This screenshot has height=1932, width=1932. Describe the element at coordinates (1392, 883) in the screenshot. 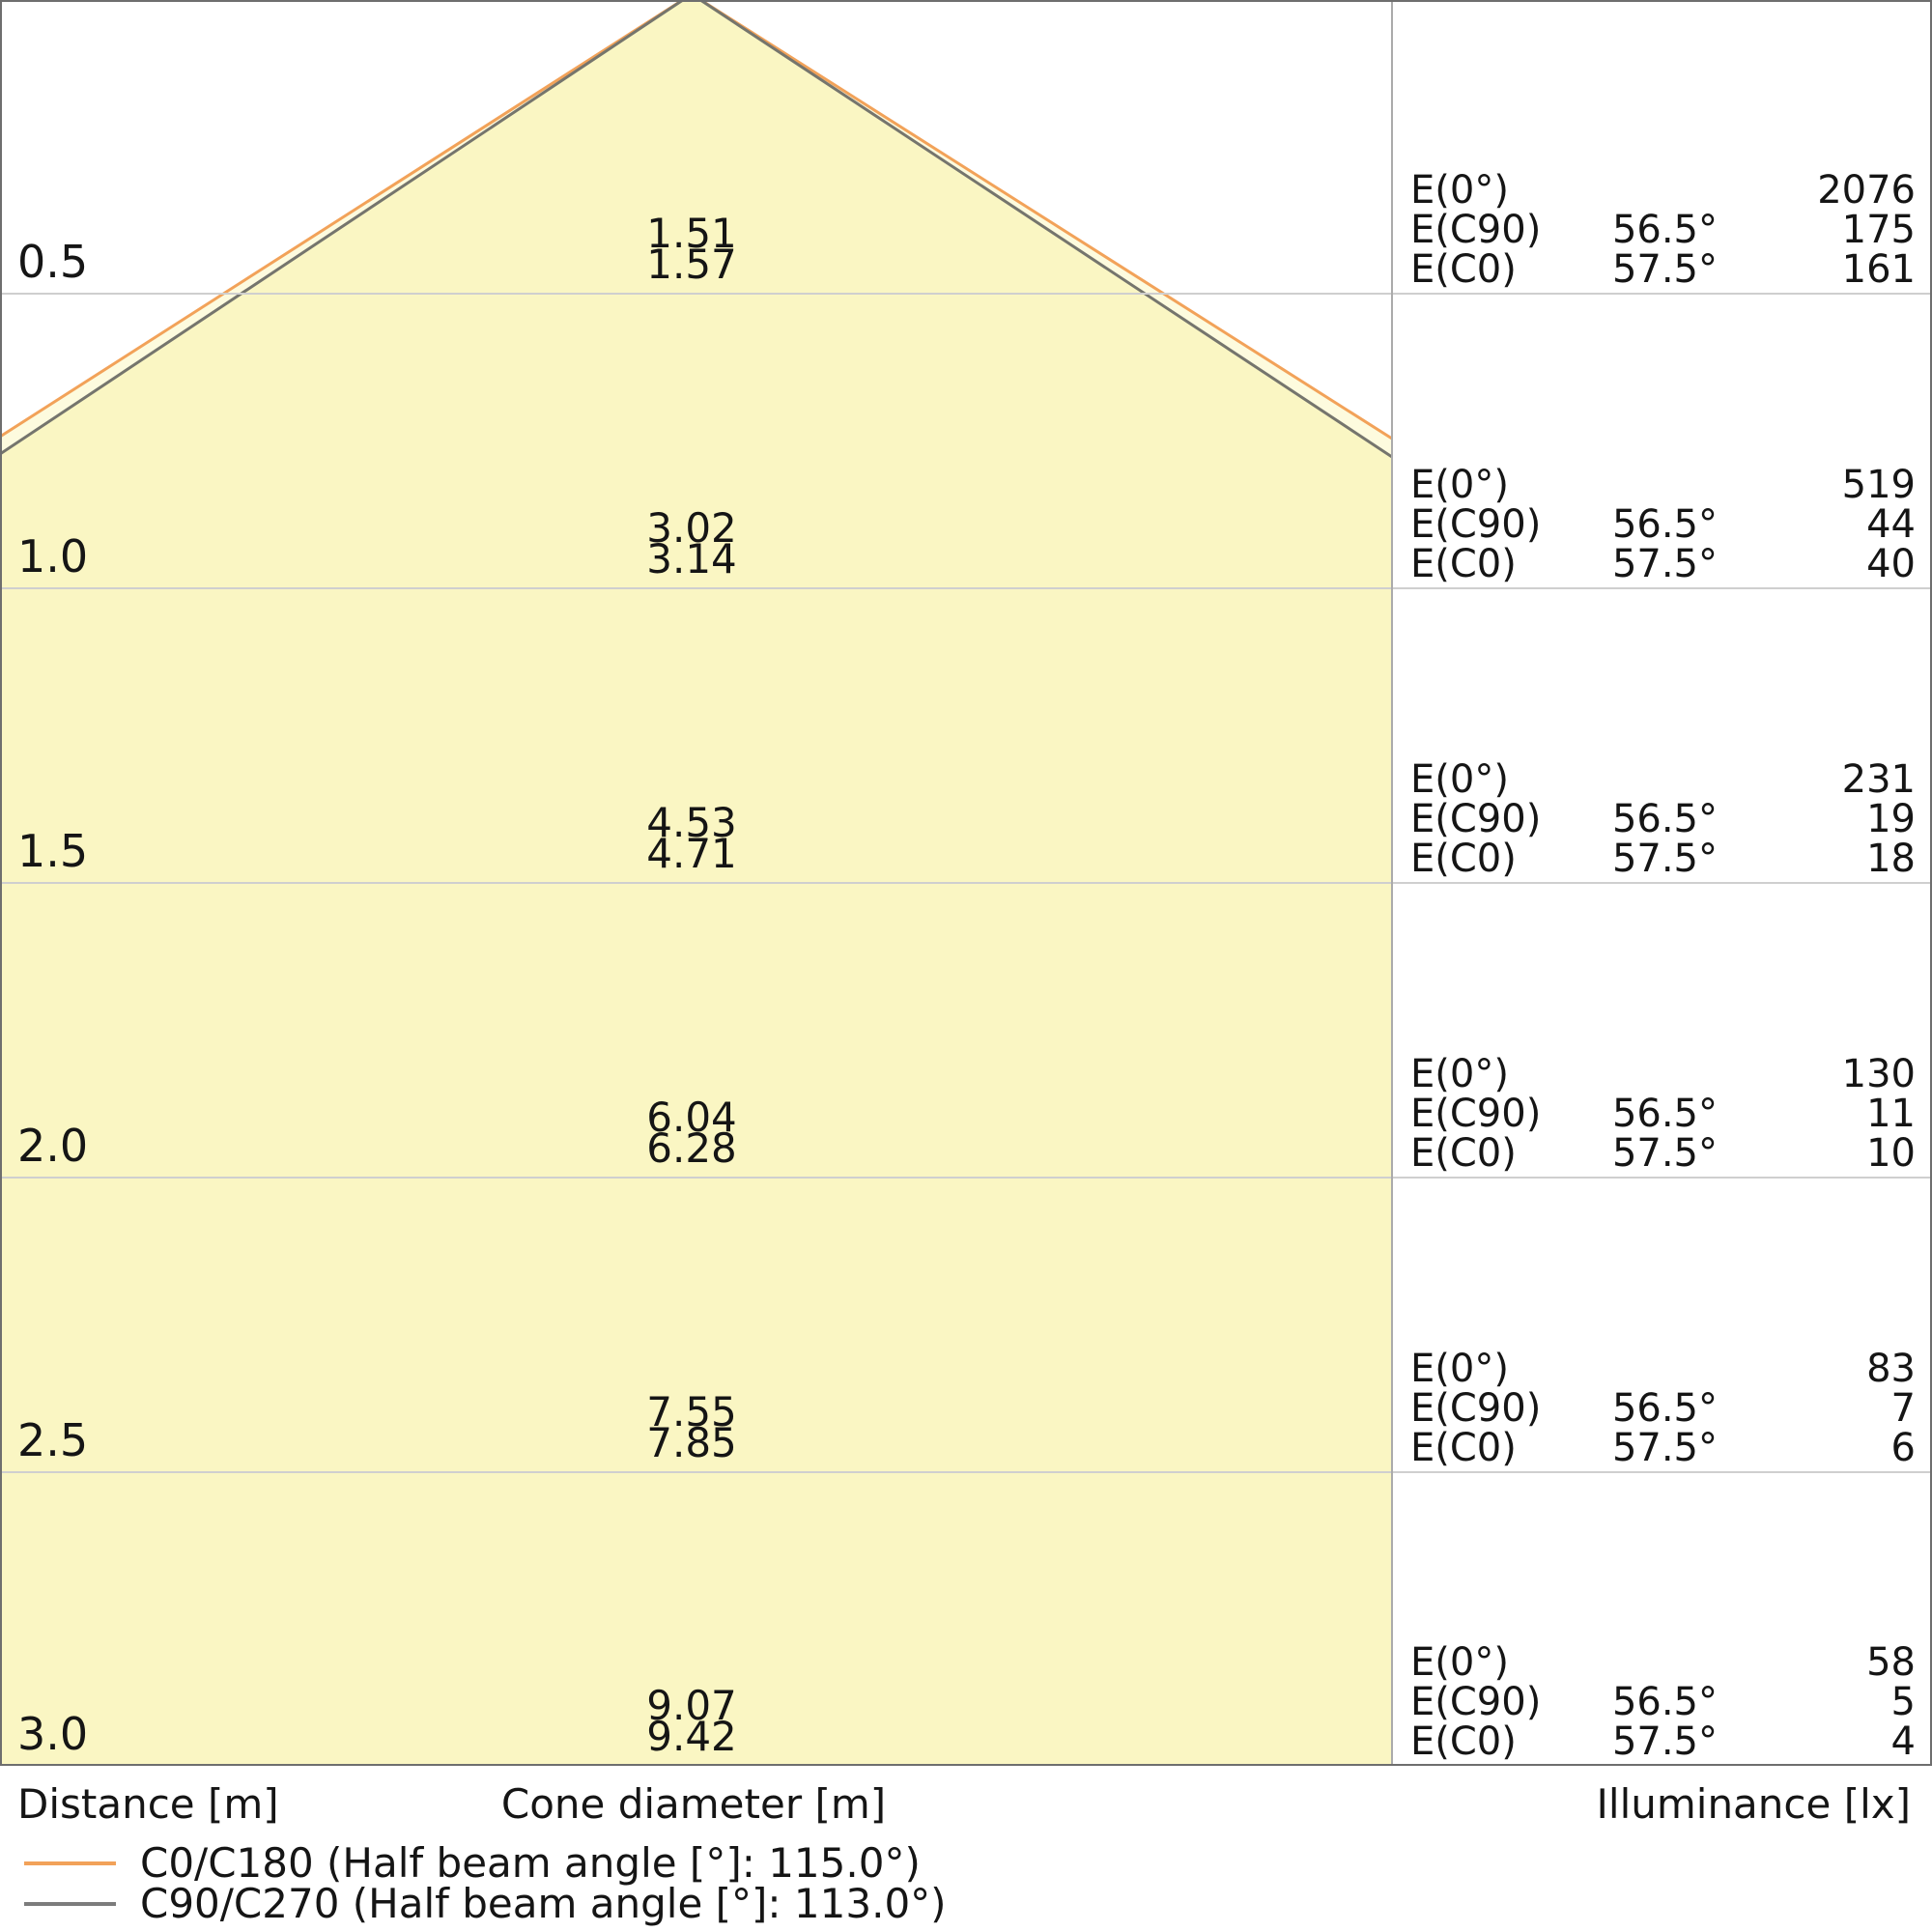

I see `column-divider` at that location.